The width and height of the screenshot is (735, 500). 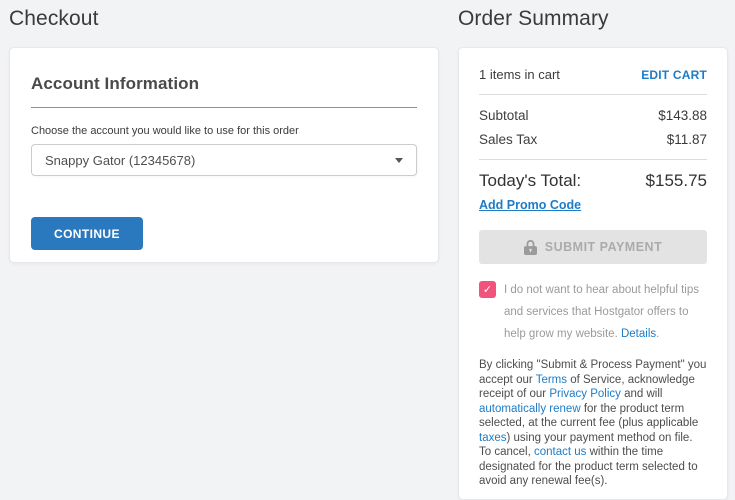 I want to click on checkout-title: Checkout, so click(x=54, y=18).